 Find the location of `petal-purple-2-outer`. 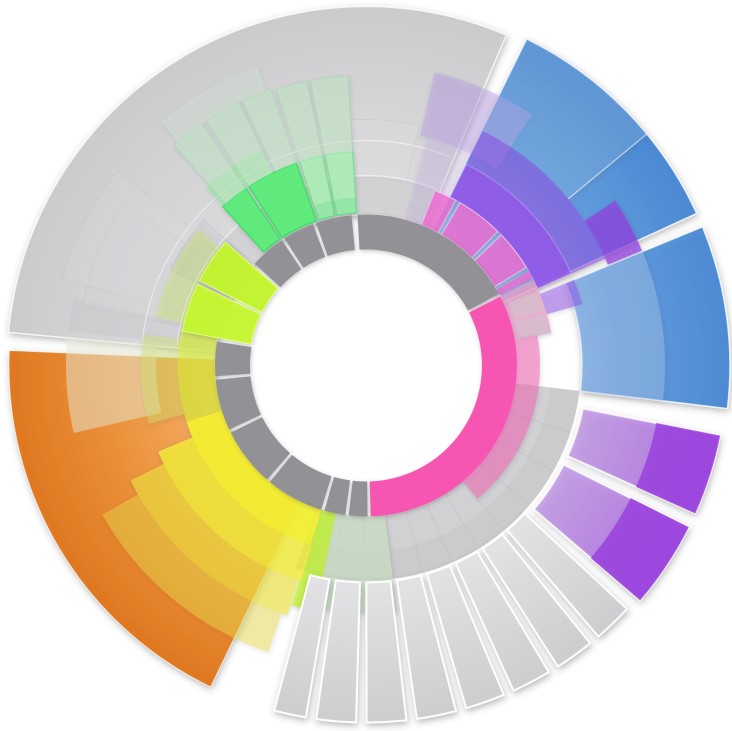

petal-purple-2-outer is located at coordinates (639, 549).